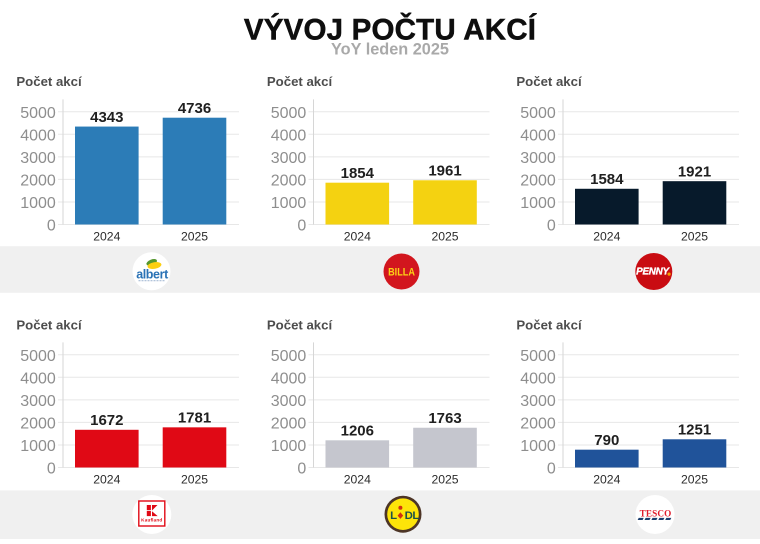 The image size is (760, 544). I want to click on svg-text: PENNY, so click(653, 272).